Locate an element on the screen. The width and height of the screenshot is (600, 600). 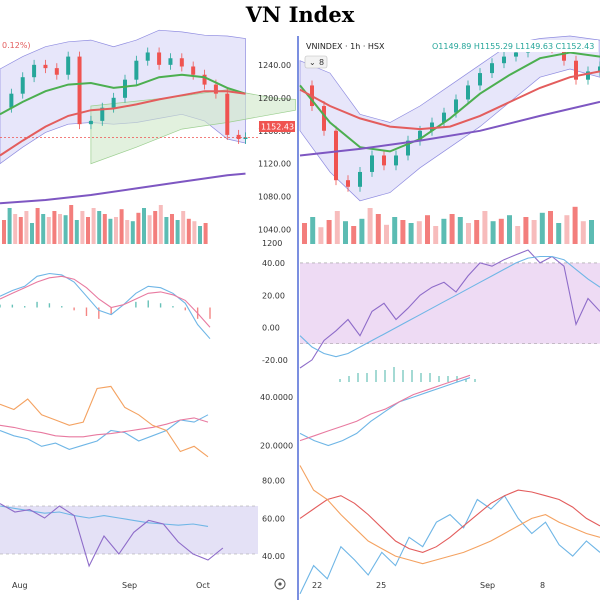
series-ma-red is located at coordinates (449, 100).